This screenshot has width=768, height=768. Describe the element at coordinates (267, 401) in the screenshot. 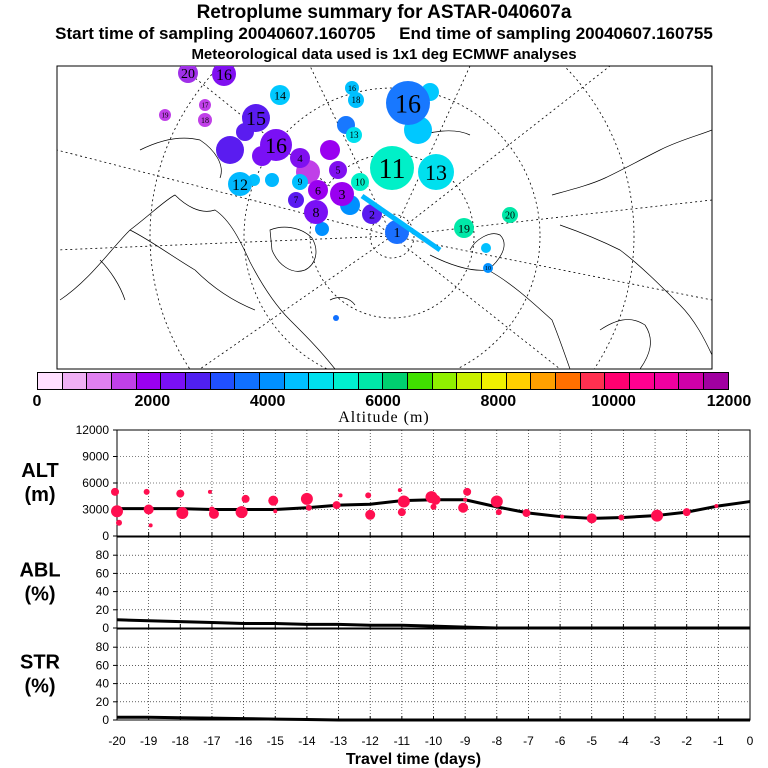

I see `colorbar-tick-label: 4000` at that location.